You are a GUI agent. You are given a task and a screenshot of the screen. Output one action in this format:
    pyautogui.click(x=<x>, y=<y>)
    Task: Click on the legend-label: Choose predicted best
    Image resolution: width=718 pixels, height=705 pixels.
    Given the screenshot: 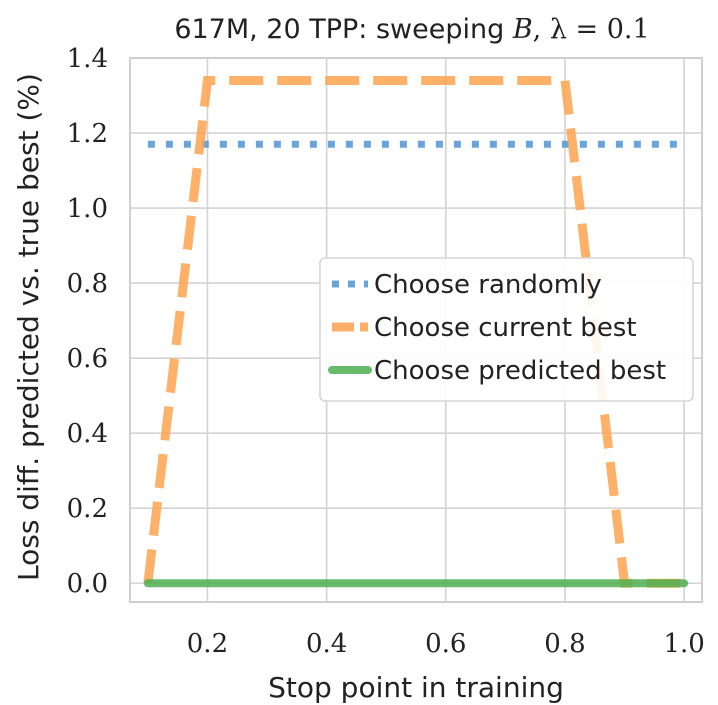 What is the action you would take?
    pyautogui.click(x=520, y=371)
    